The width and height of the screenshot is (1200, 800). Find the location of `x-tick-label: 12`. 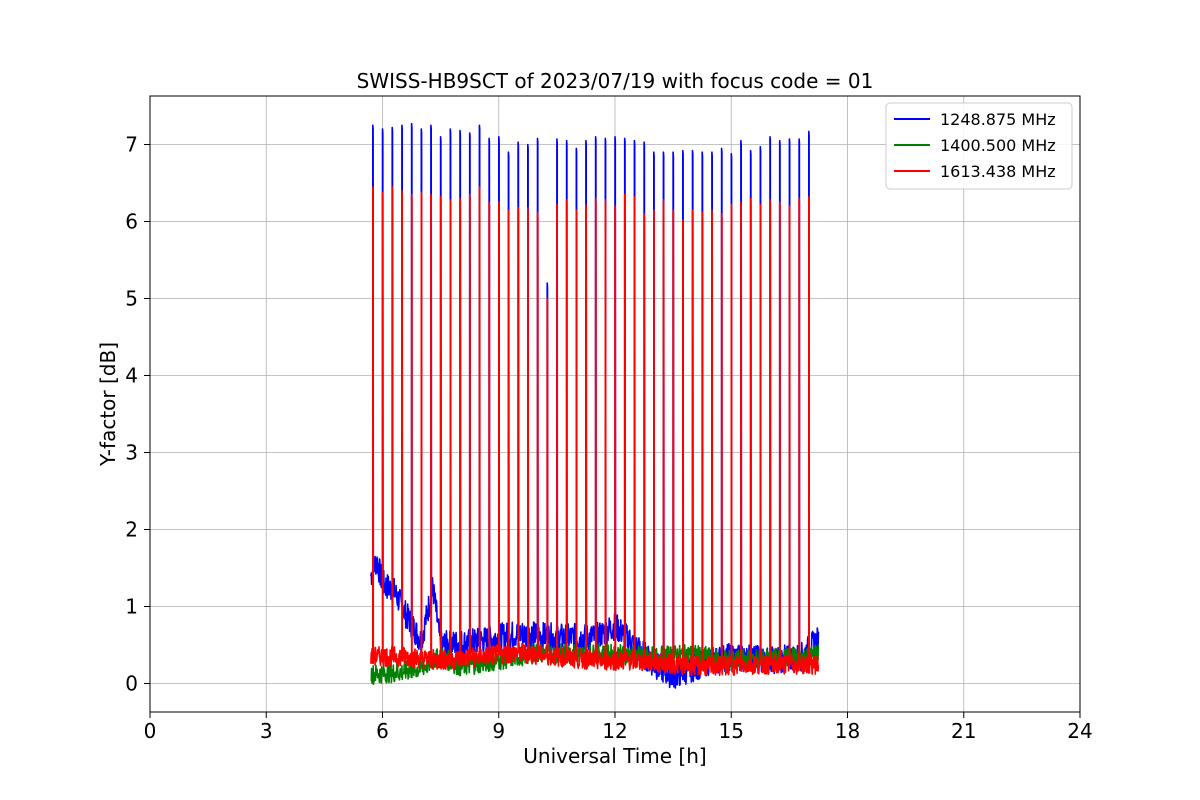

x-tick-label: 12 is located at coordinates (614, 731).